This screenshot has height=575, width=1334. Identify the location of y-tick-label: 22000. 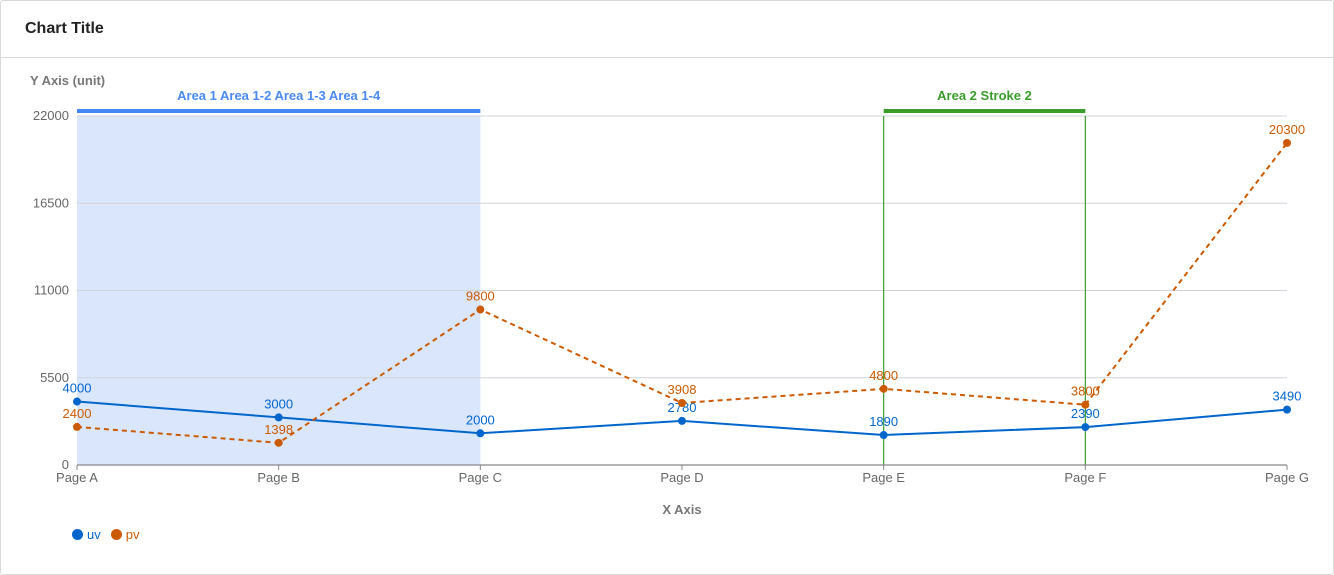
(51, 115).